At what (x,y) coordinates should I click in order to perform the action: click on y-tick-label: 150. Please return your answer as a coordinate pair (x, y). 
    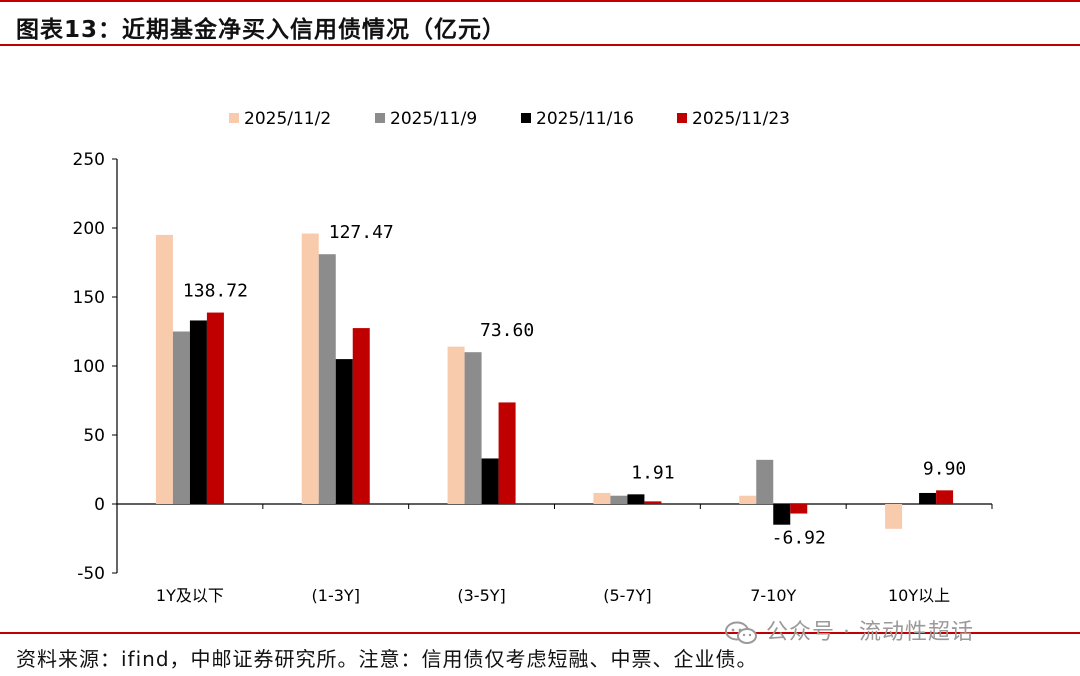
    Looking at the image, I should click on (89, 298).